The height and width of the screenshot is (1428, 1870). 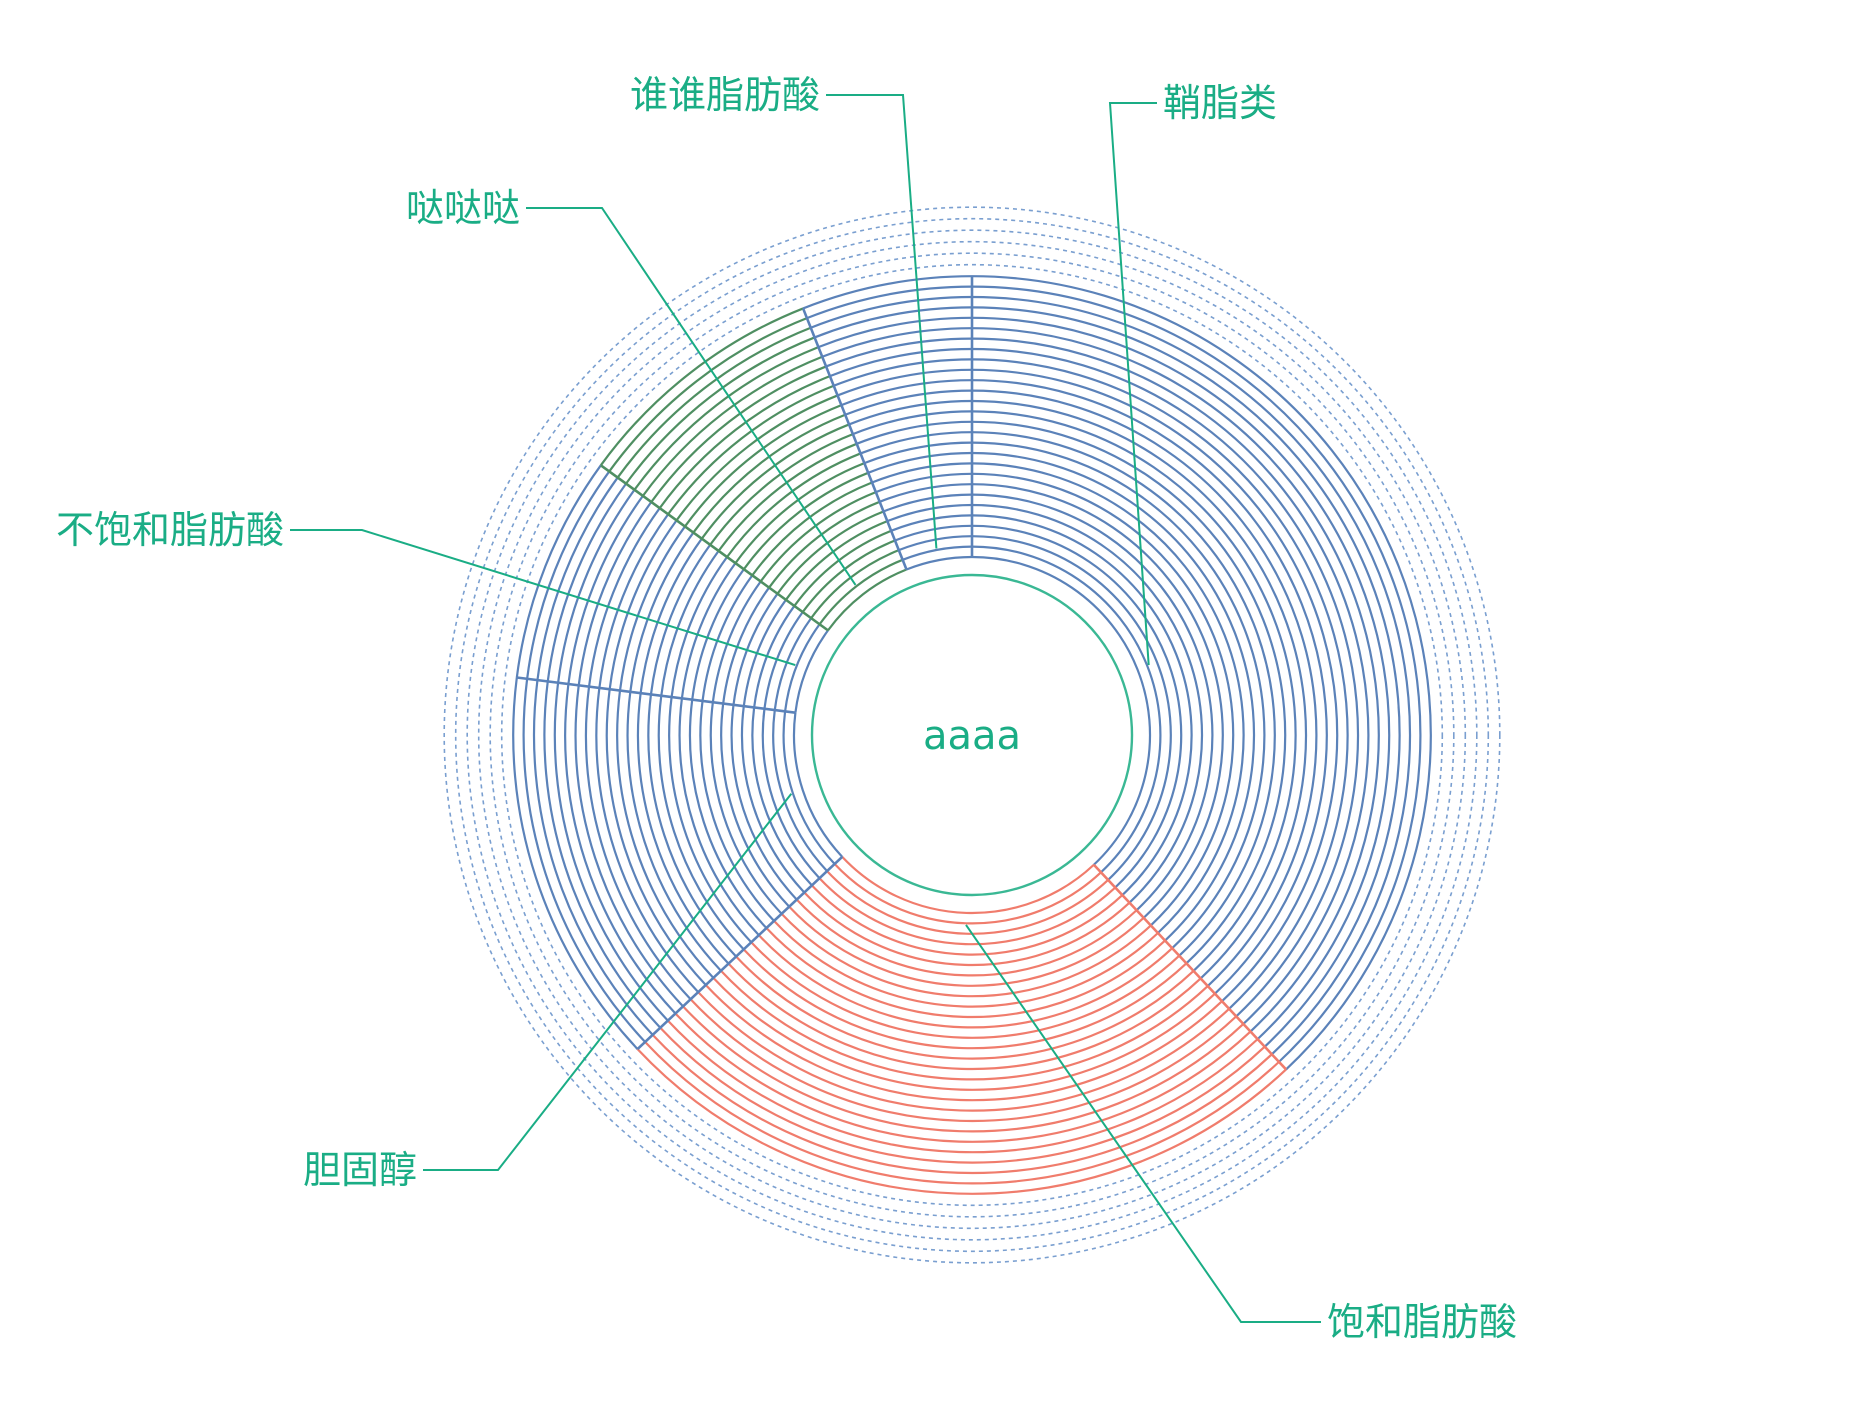 What do you see at coordinates (463, 208) in the screenshot?
I see `slice-label: 哒哒哒` at bounding box center [463, 208].